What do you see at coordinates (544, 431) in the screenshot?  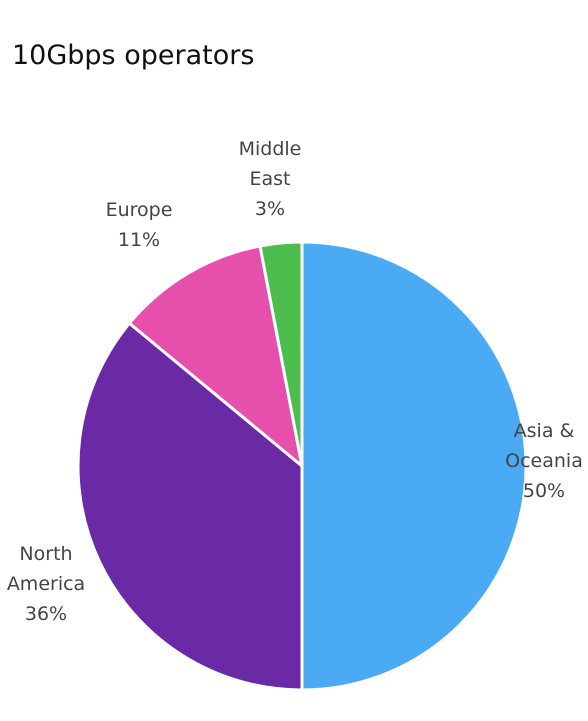 I see `slice-name-label-0: Asia &` at bounding box center [544, 431].